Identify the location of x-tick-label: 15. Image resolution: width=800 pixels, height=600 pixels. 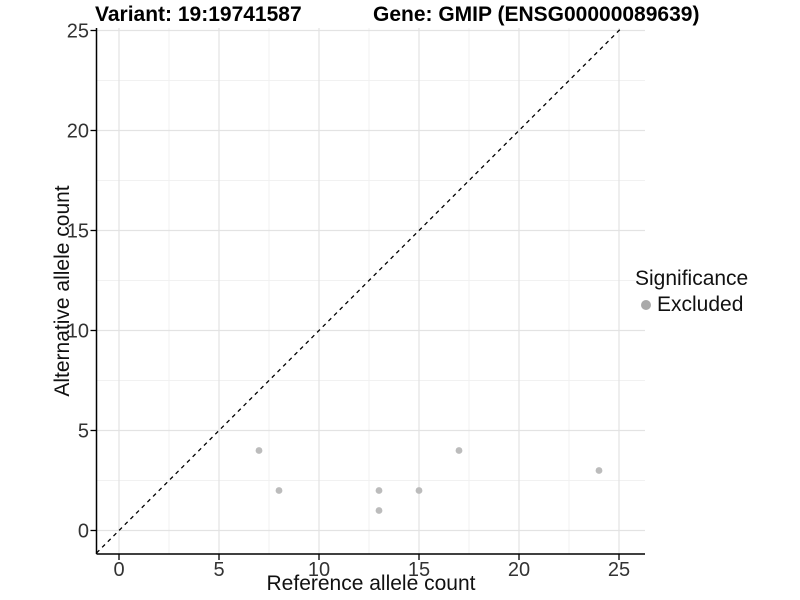
(419, 570).